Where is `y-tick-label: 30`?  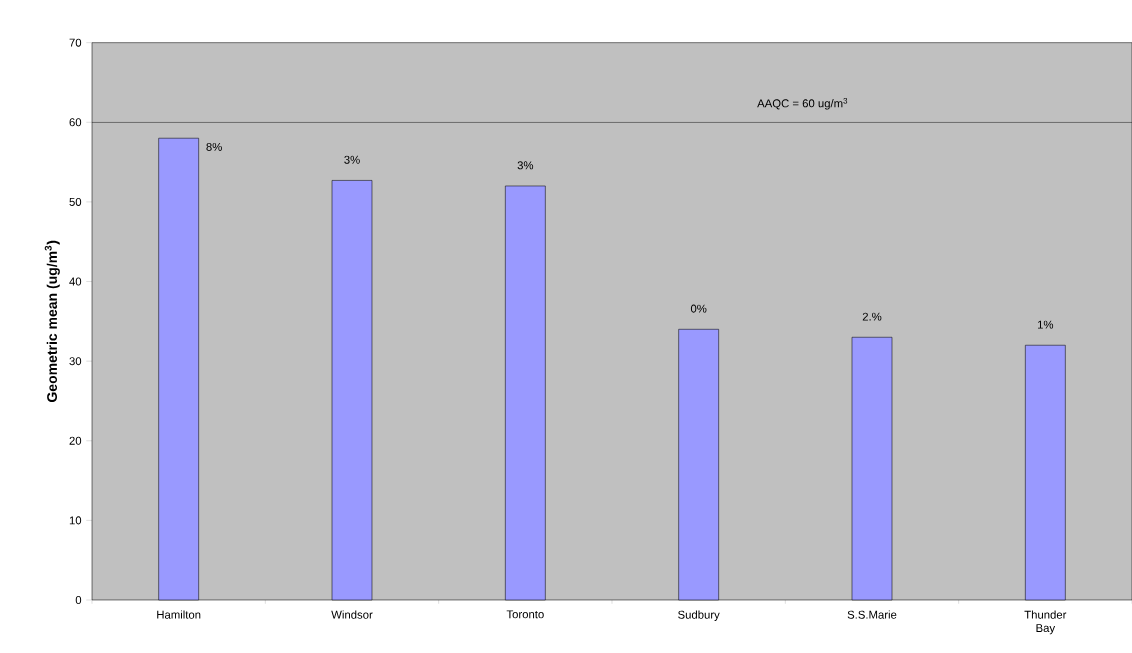
y-tick-label: 30 is located at coordinates (75, 360).